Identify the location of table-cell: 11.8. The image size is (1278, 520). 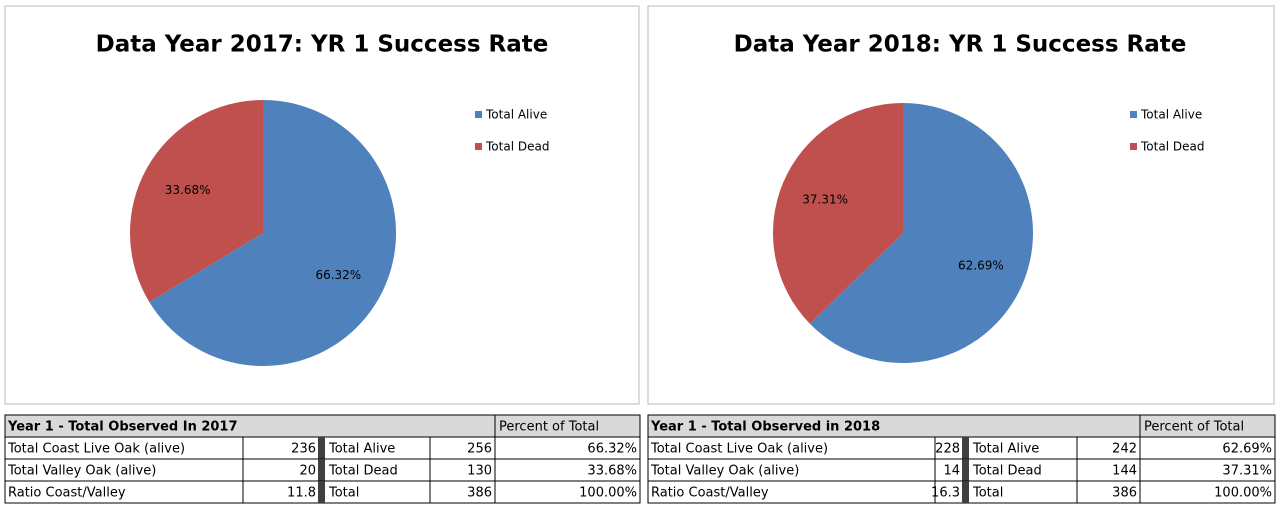
(301, 493).